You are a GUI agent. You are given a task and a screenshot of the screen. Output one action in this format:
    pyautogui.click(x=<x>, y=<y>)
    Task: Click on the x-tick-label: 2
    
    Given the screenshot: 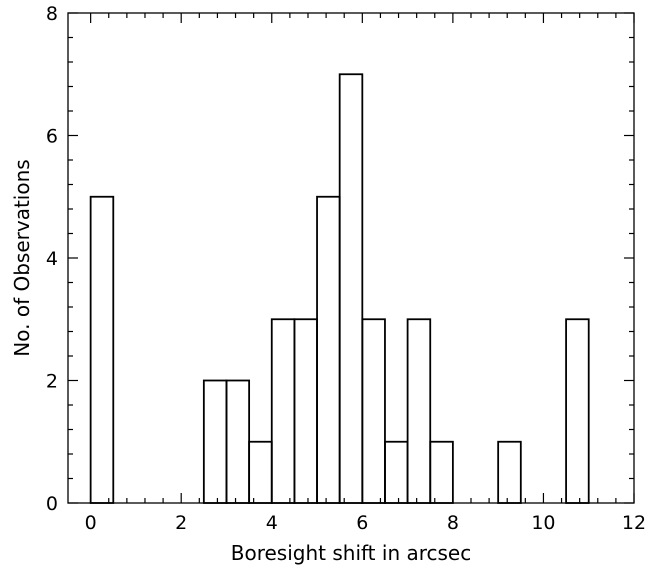 What is the action you would take?
    pyautogui.click(x=181, y=523)
    